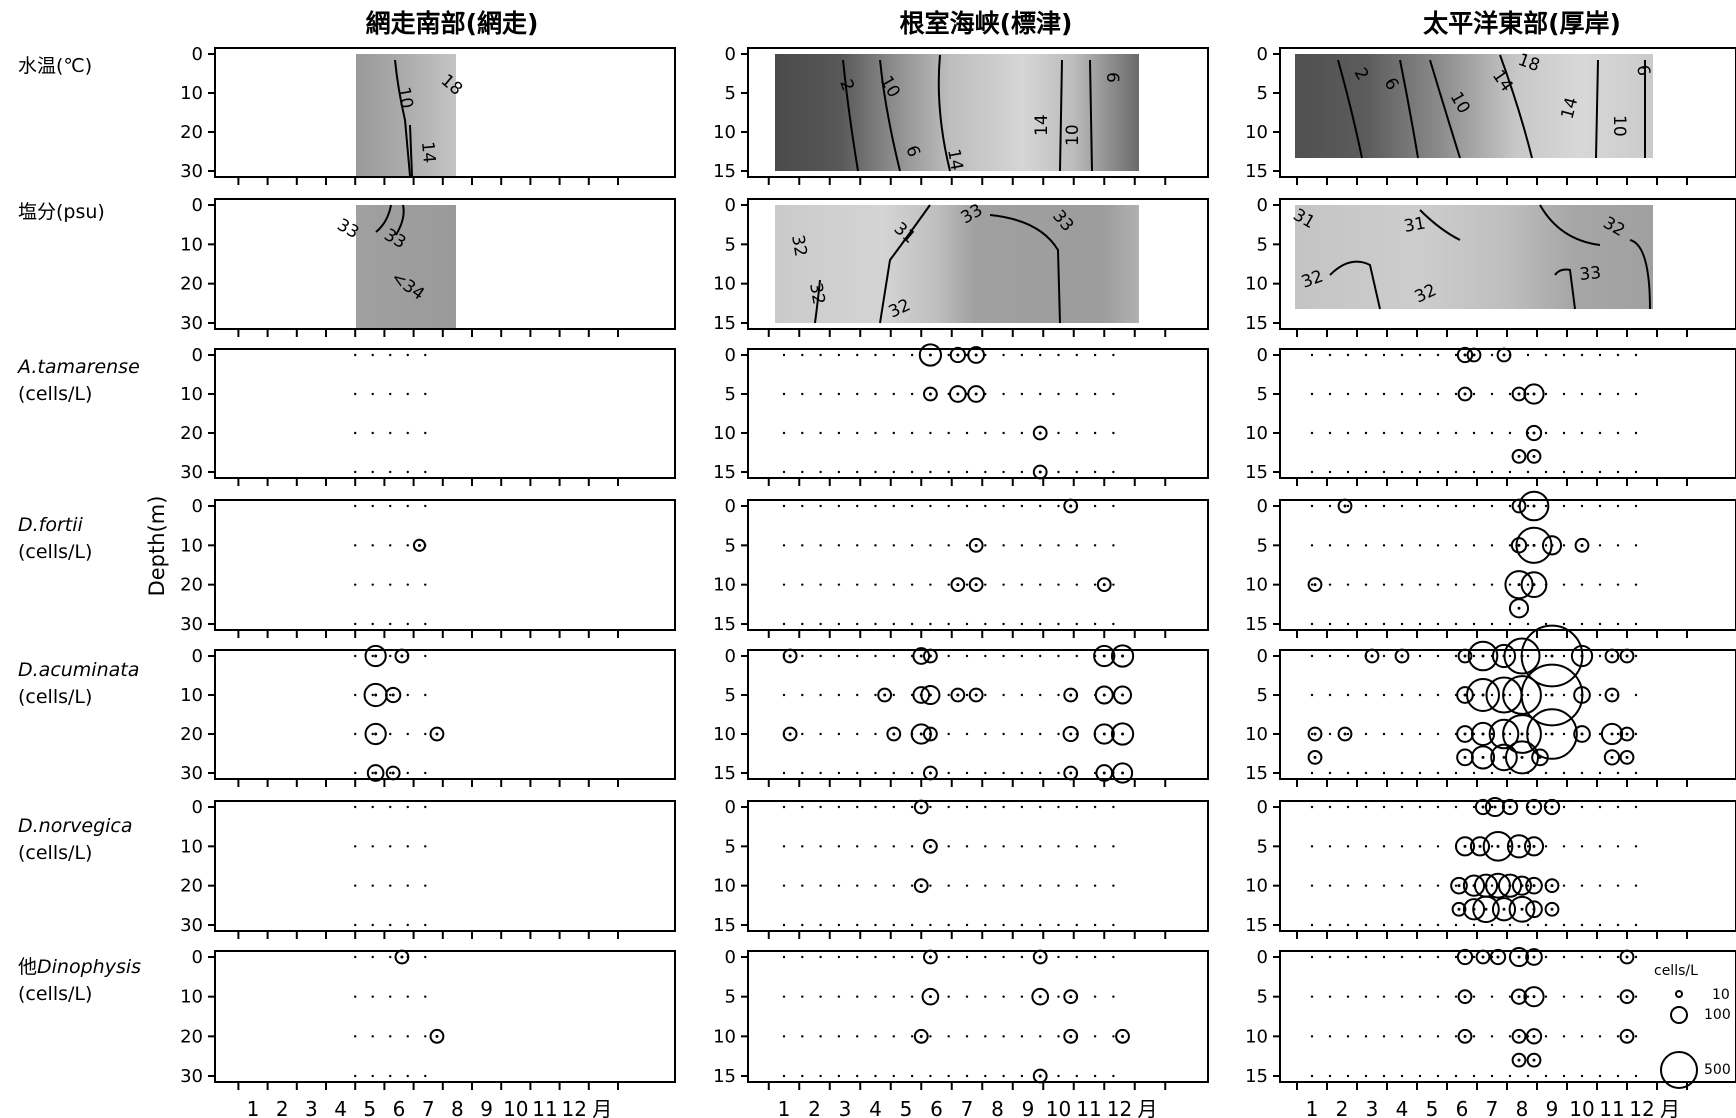 This screenshot has width=1736, height=1118. Describe the element at coordinates (1721, 995) in the screenshot. I see `legend-label-10: 10` at that location.